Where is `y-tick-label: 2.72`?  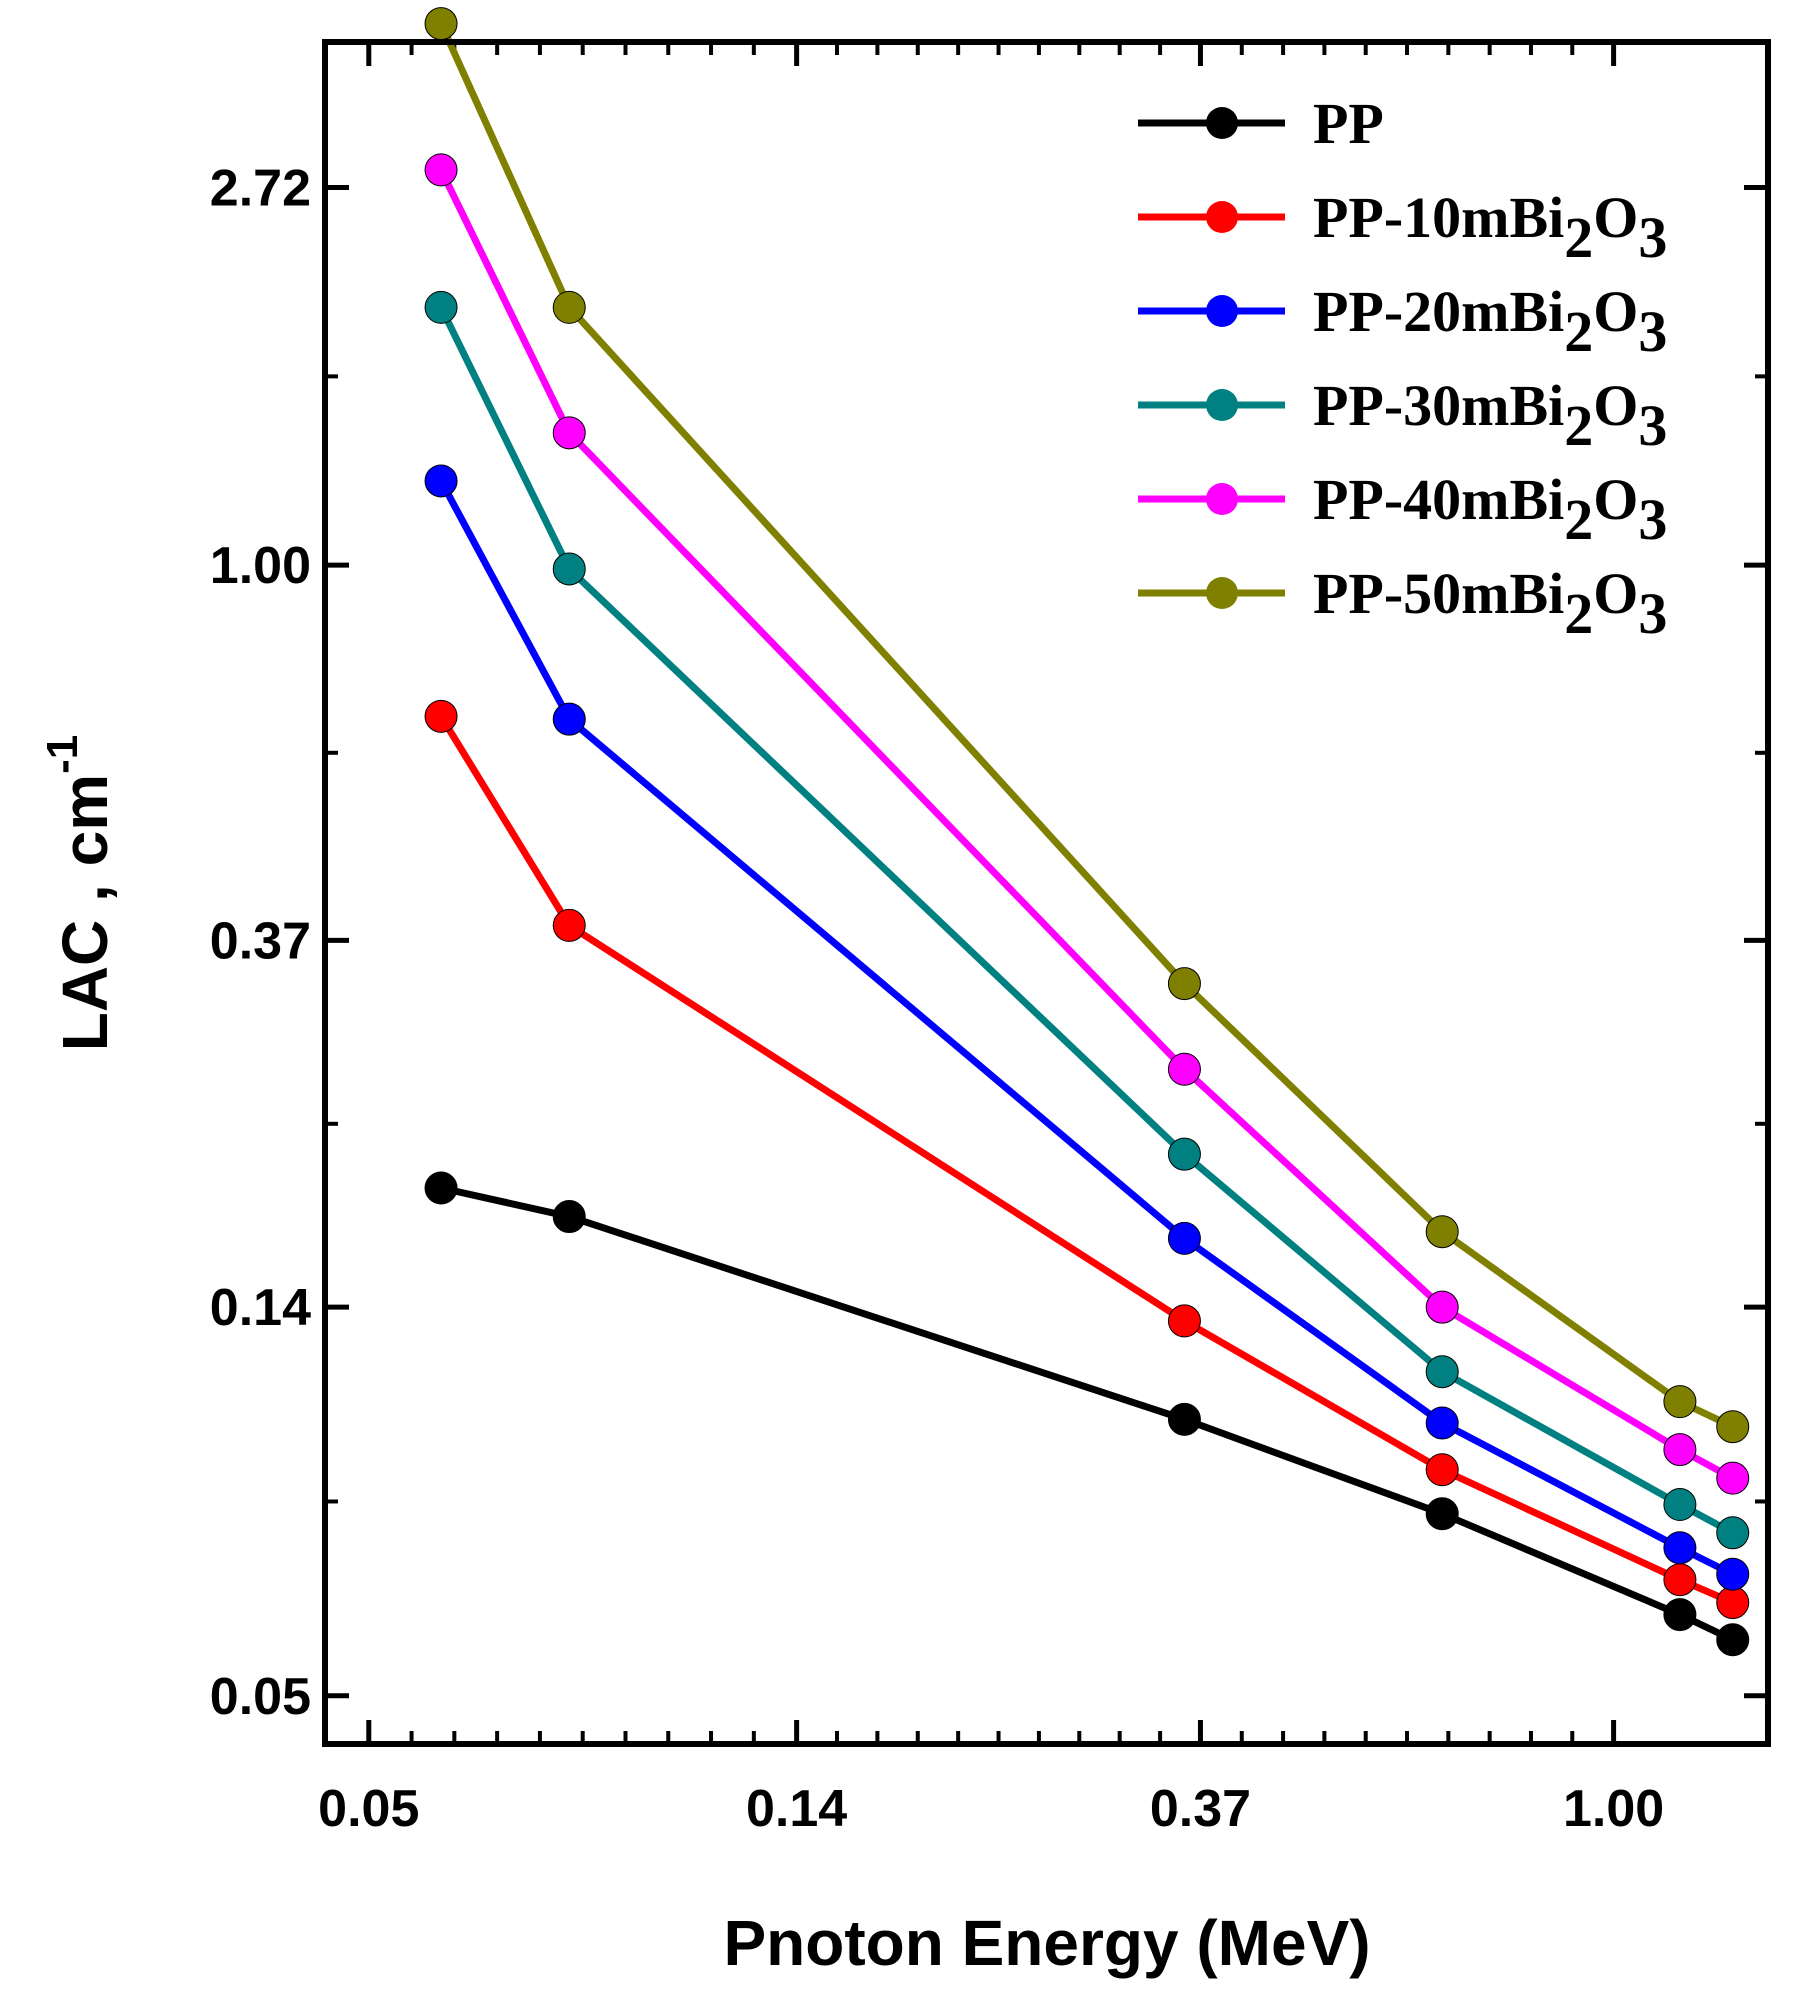 y-tick-label: 2.72 is located at coordinates (260, 189).